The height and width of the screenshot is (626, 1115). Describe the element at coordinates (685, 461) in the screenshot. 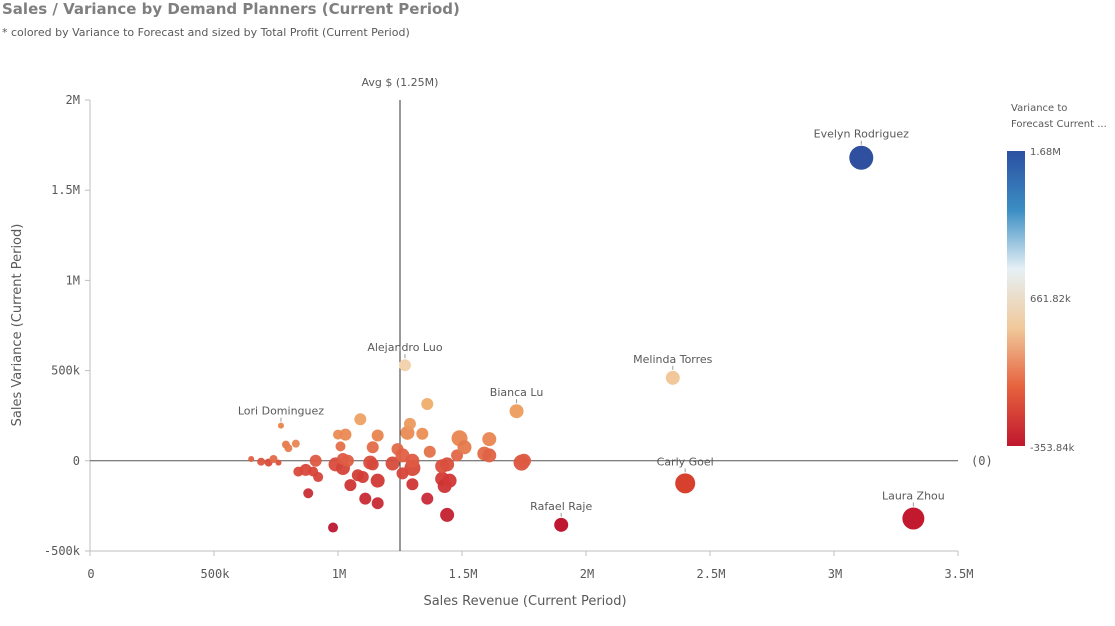

I see `point-label: Carly Goel` at that location.